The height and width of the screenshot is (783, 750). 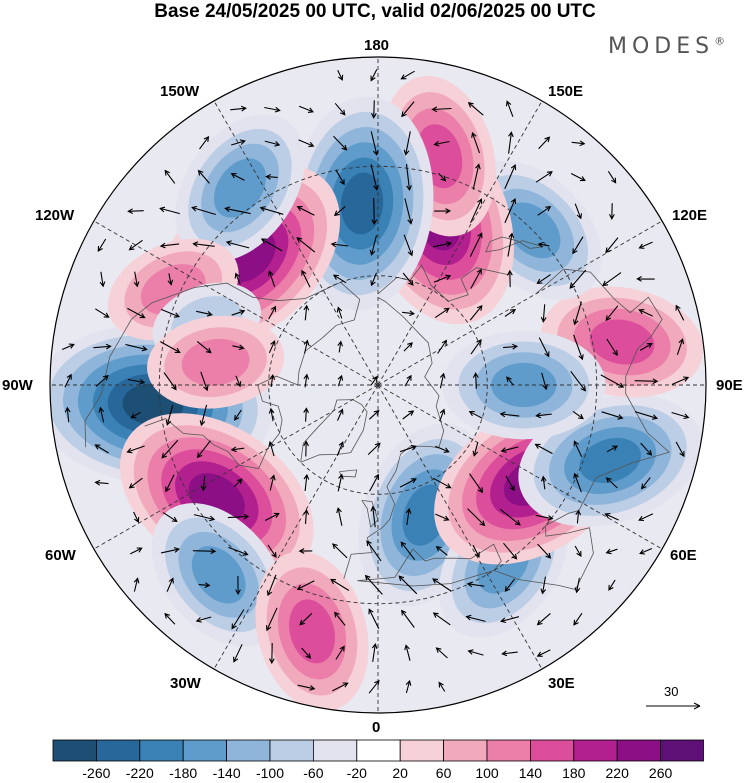 What do you see at coordinates (377, 45) in the screenshot?
I see `lon-label-180: 180` at bounding box center [377, 45].